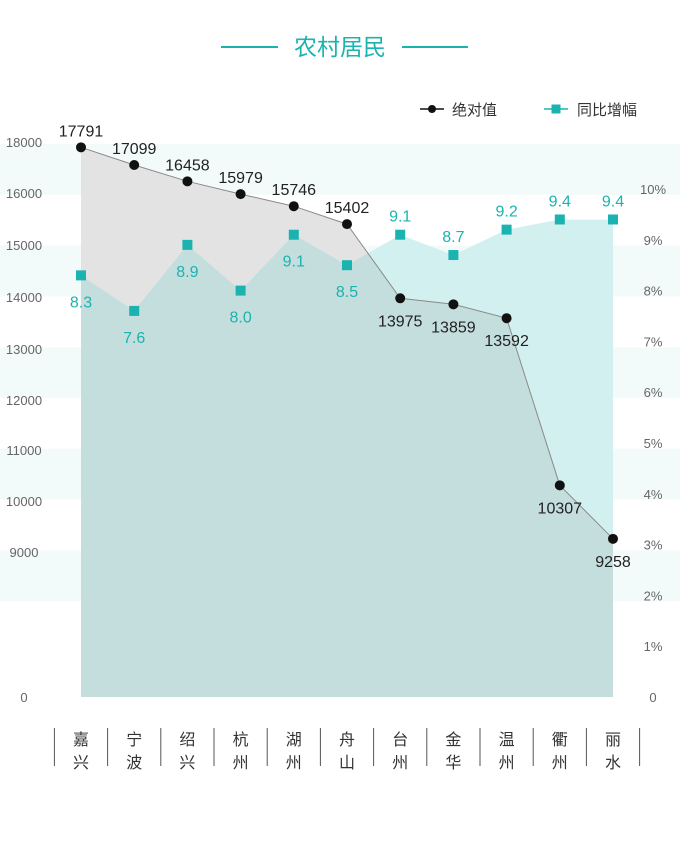 The width and height of the screenshot is (680, 857). What do you see at coordinates (134, 338) in the screenshot?
I see `growth-value-label: 7.6` at bounding box center [134, 338].